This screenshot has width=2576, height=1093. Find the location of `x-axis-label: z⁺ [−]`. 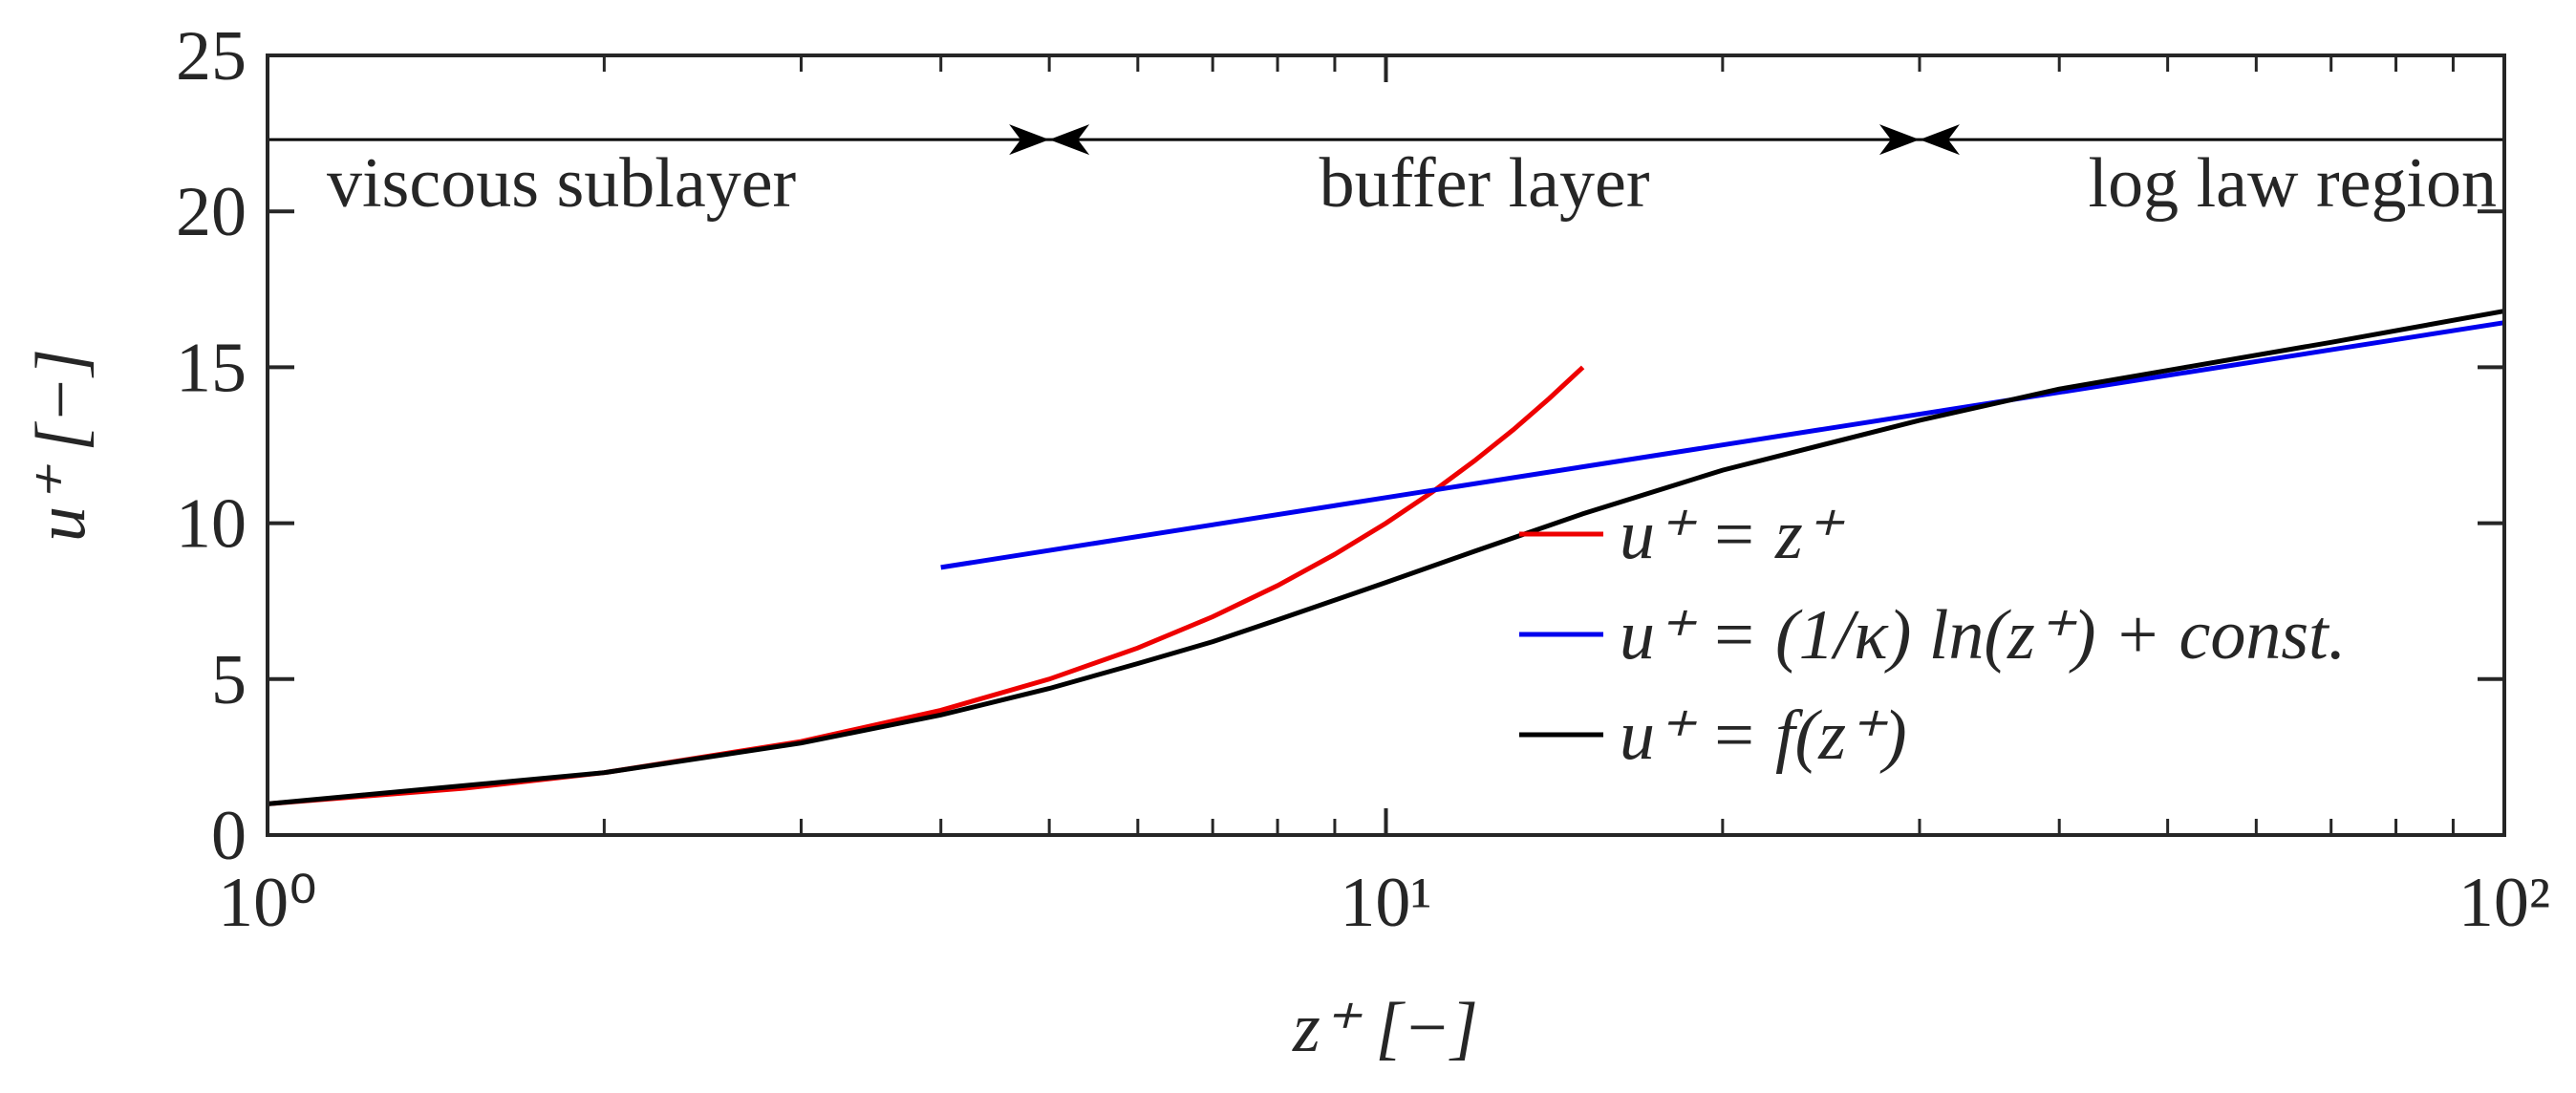

x-axis-label: z⁺ [−] is located at coordinates (1385, 1028).